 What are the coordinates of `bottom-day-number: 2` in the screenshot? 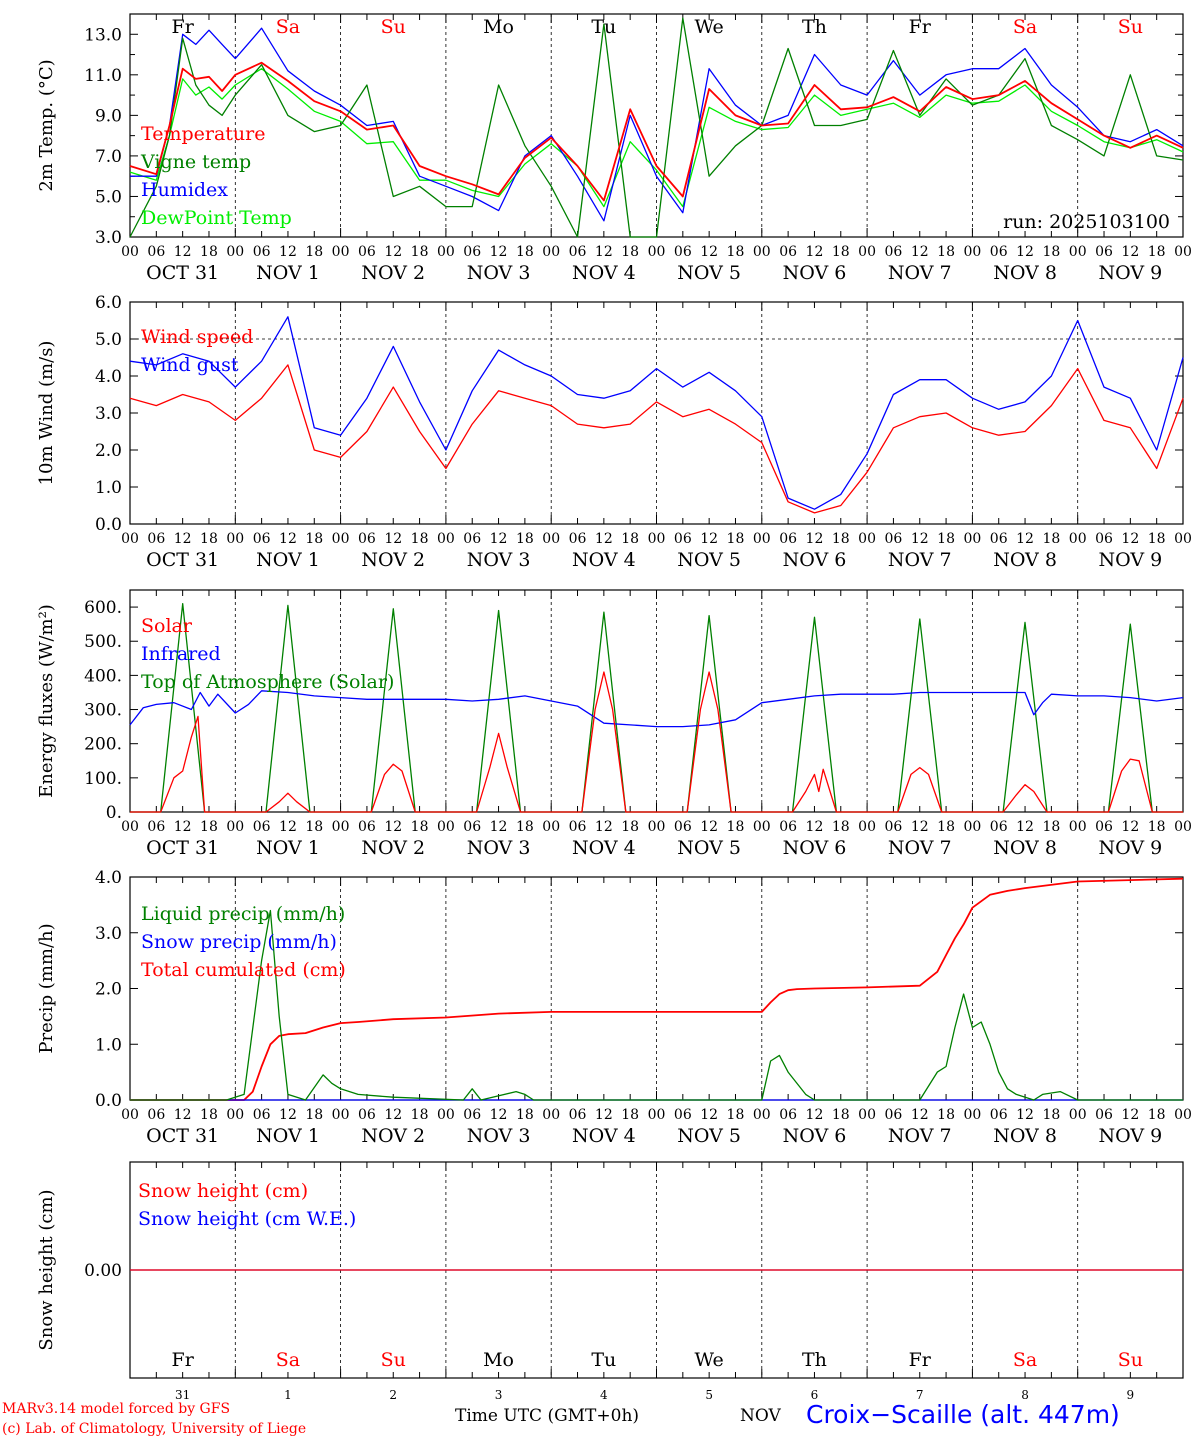 It's located at (393, 1395).